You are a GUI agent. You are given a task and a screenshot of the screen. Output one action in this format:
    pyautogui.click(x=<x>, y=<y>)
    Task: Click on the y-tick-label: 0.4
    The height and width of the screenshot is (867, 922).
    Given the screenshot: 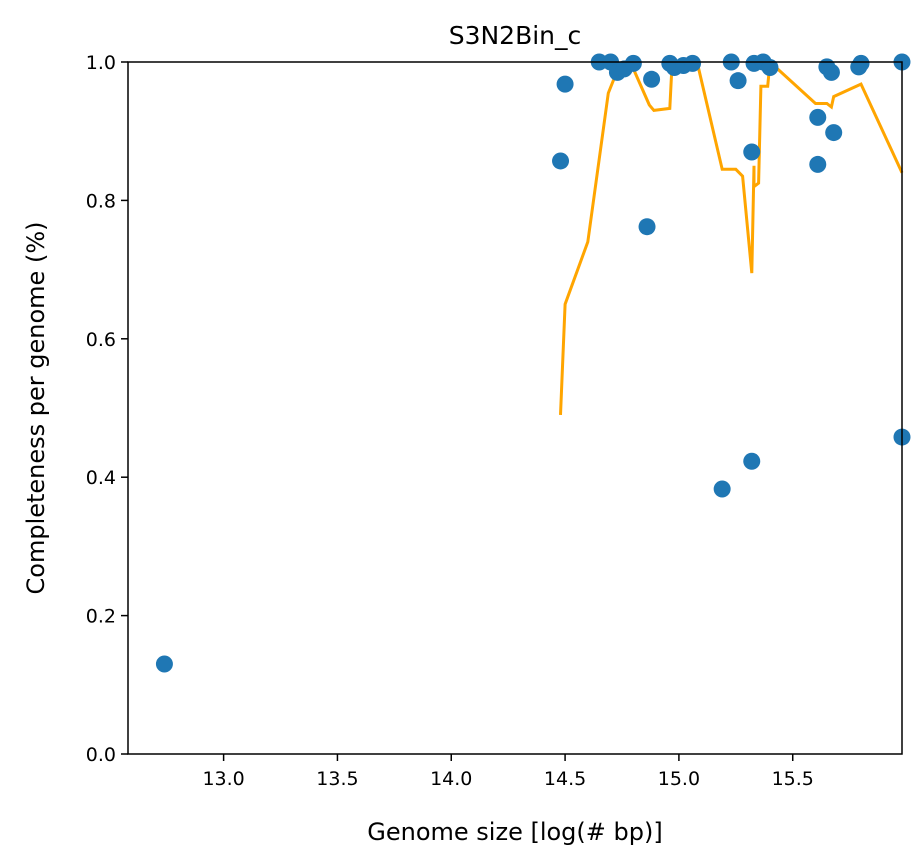 What is the action you would take?
    pyautogui.click(x=101, y=478)
    